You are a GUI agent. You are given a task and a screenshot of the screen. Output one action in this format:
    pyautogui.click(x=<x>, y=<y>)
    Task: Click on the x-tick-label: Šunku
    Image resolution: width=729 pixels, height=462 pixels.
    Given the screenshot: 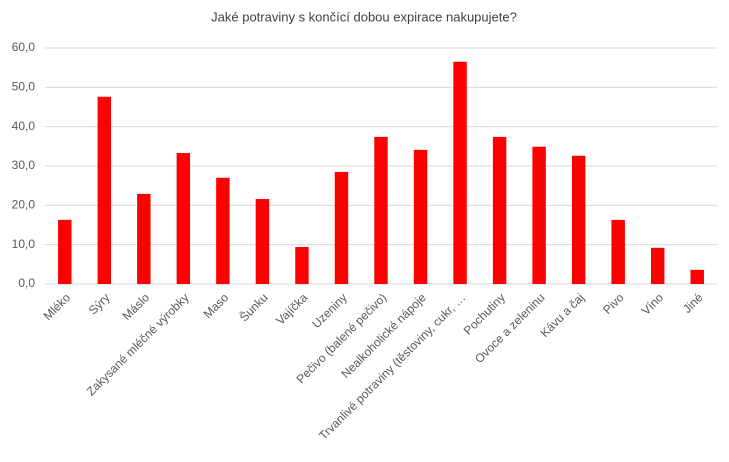 What is the action you would take?
    pyautogui.click(x=253, y=307)
    